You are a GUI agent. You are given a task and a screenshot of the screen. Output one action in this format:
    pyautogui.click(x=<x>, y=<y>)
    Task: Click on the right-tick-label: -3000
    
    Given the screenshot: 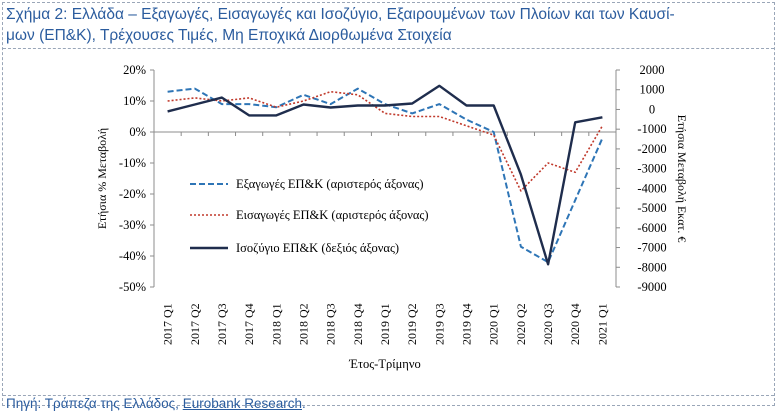 What is the action you would take?
    pyautogui.click(x=651, y=169)
    